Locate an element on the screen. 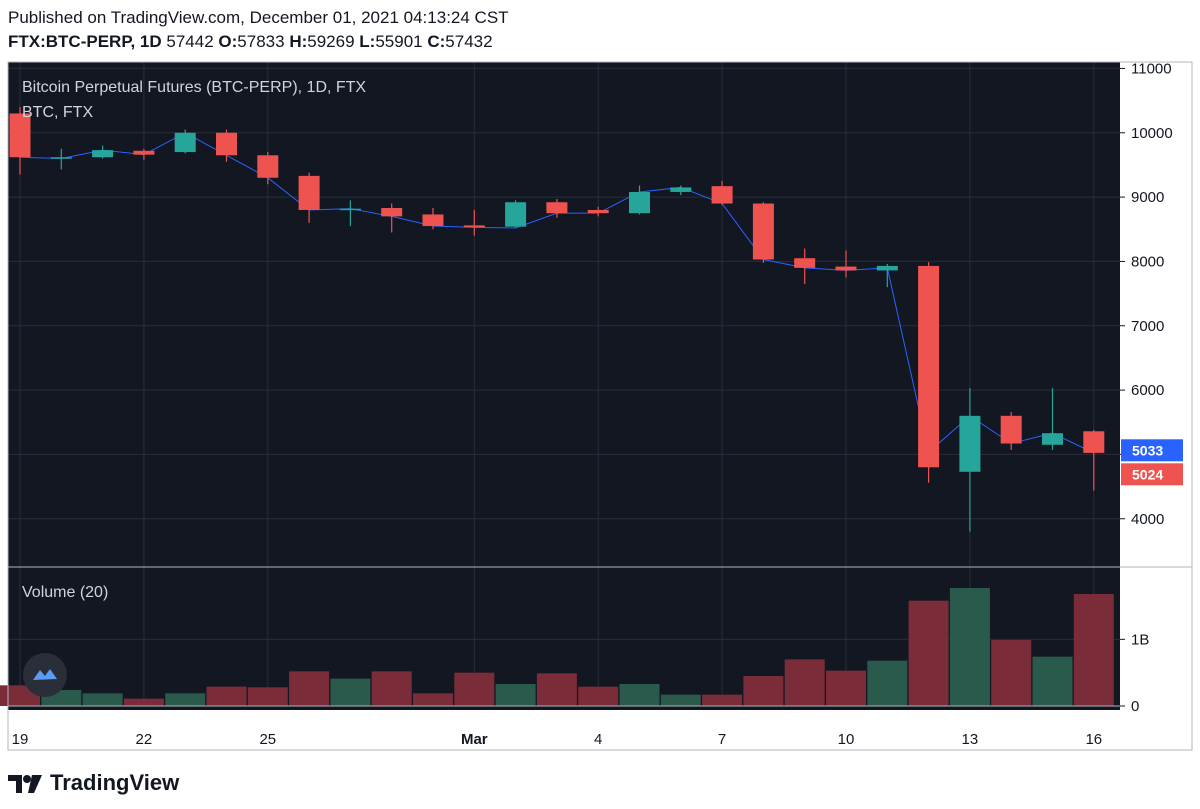 This screenshot has height=809, width=1200. price-tick-label: 6000 is located at coordinates (1147, 390).